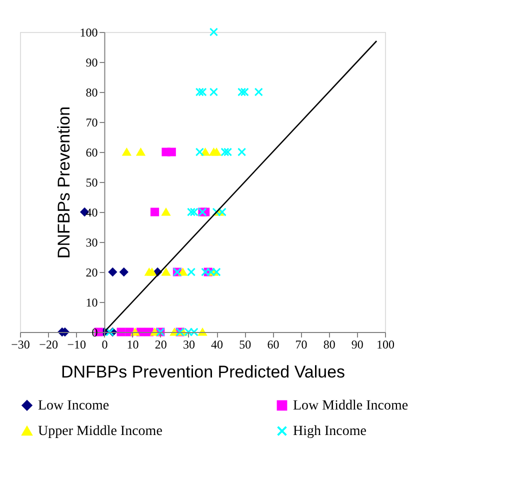 Image resolution: width=531 pixels, height=495 pixels. I want to click on x-tick-label: −30, so click(20, 345).